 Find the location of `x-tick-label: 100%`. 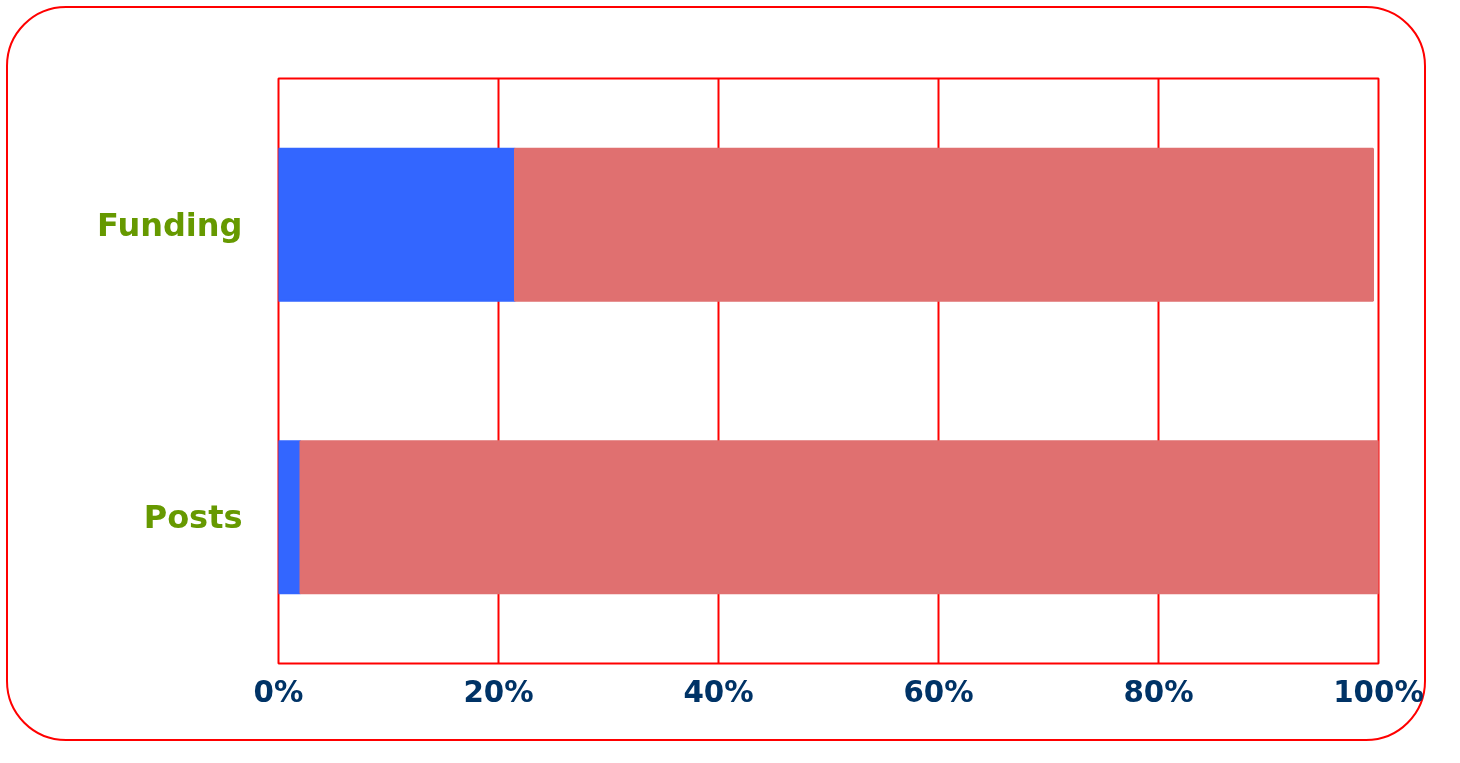

x-tick-label: 100% is located at coordinates (1378, 691).